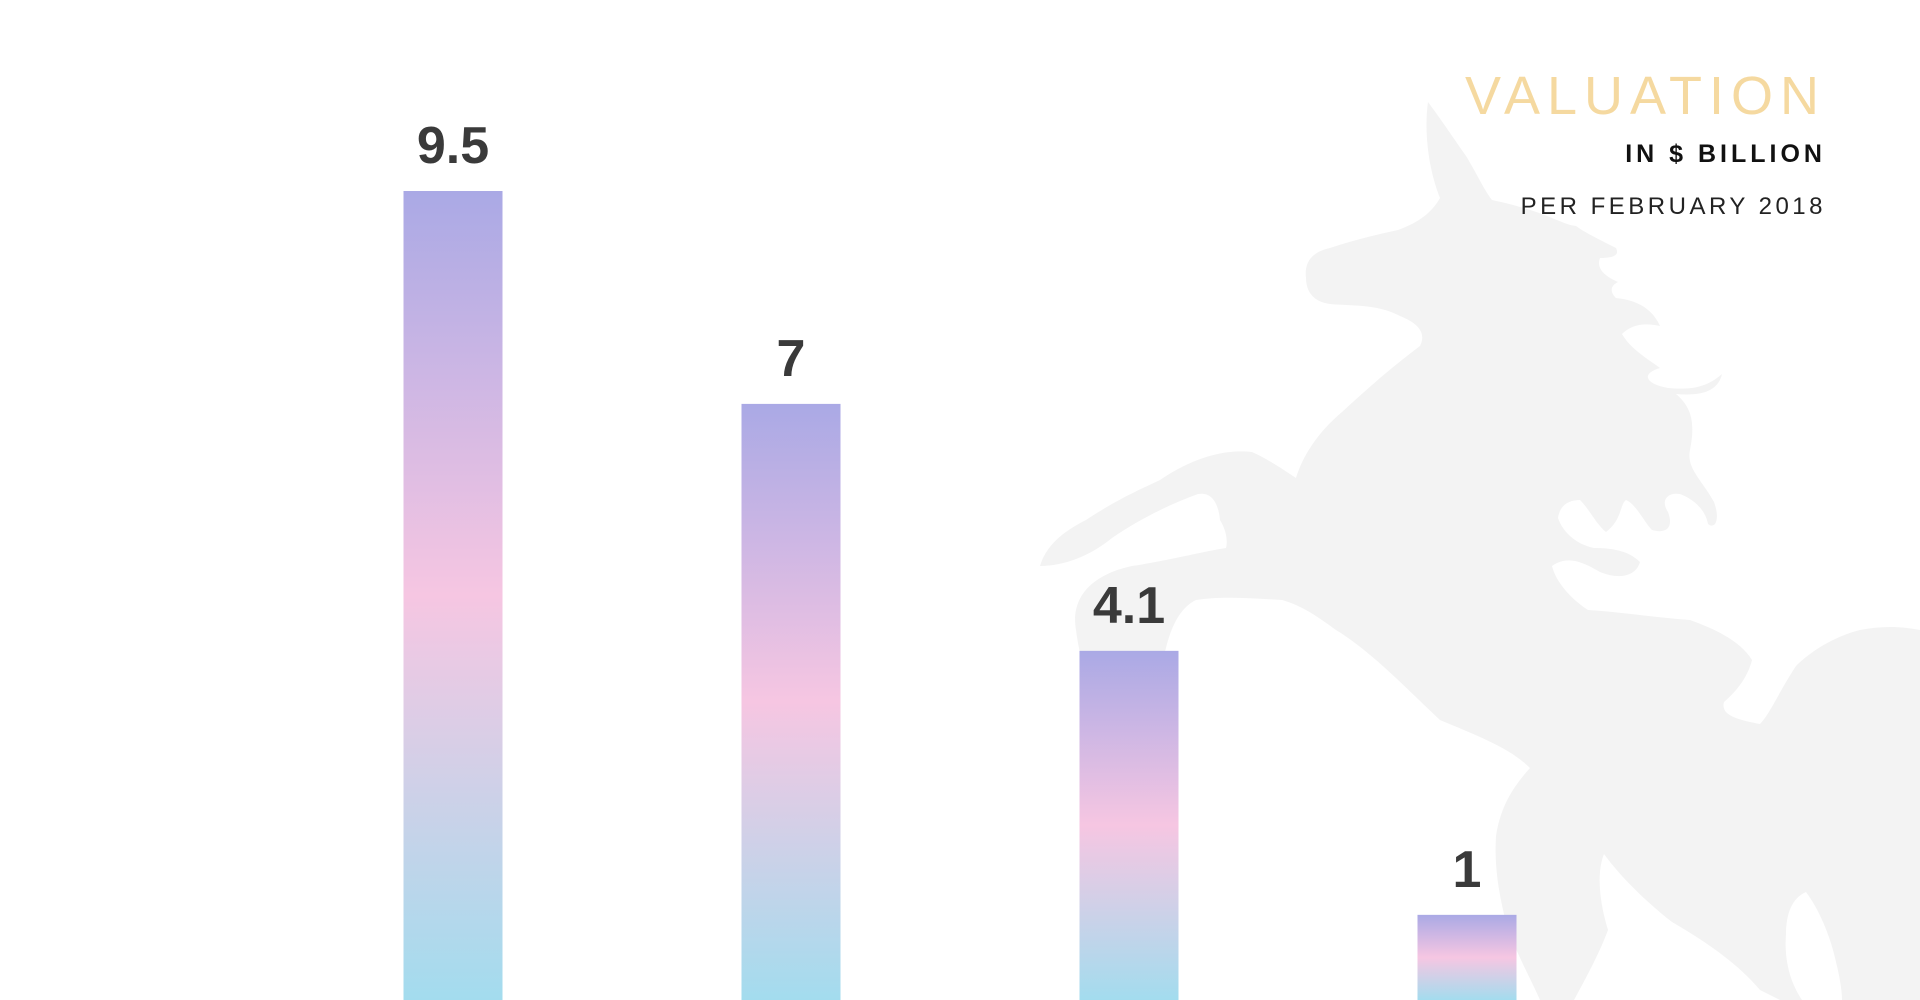  What do you see at coordinates (1129, 606) in the screenshot?
I see `value-label-3: 4.1` at bounding box center [1129, 606].